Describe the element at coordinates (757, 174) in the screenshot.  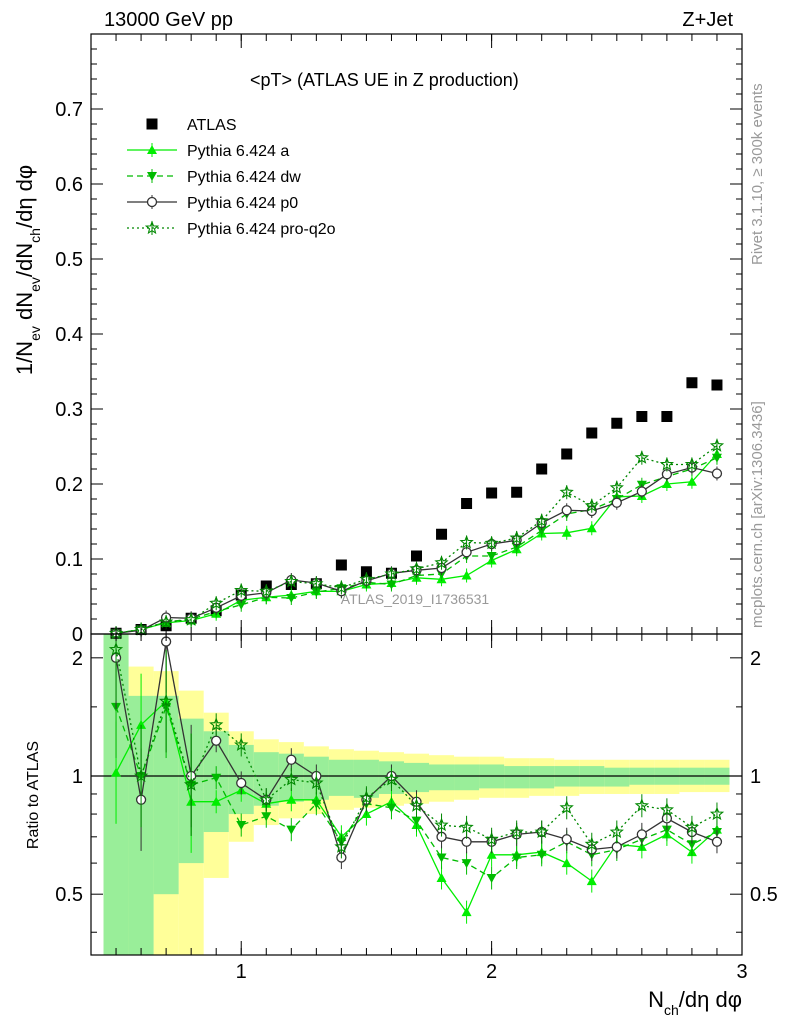
I see `rivet-label: Rivet 3.1.10, ≥ 300k events` at that location.